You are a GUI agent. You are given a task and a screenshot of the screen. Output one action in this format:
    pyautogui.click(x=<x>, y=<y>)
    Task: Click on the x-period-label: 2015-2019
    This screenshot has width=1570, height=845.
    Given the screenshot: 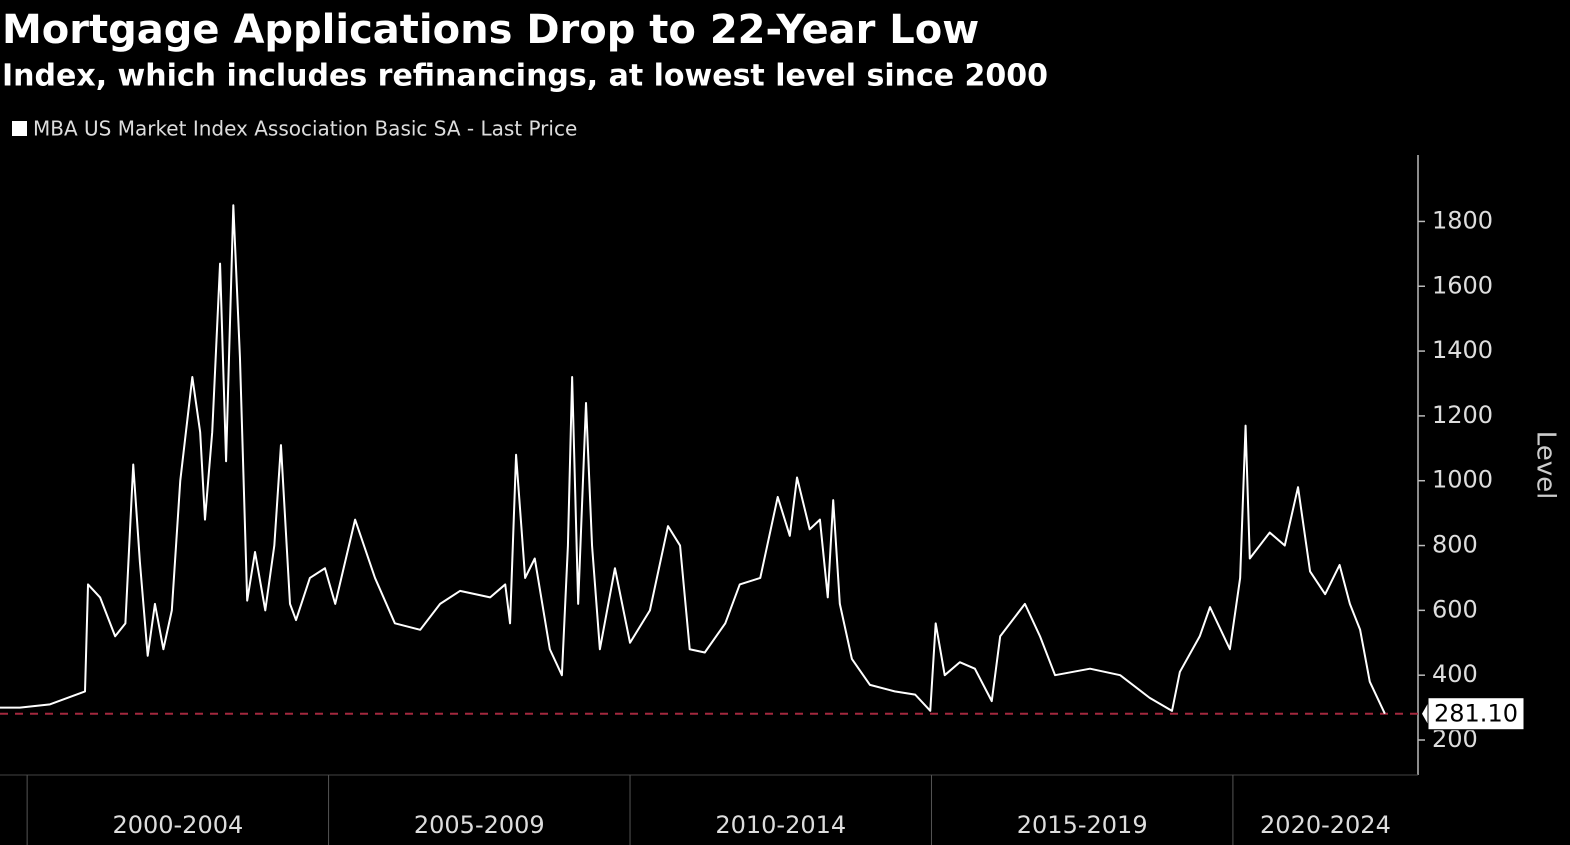 What is the action you would take?
    pyautogui.click(x=1082, y=825)
    